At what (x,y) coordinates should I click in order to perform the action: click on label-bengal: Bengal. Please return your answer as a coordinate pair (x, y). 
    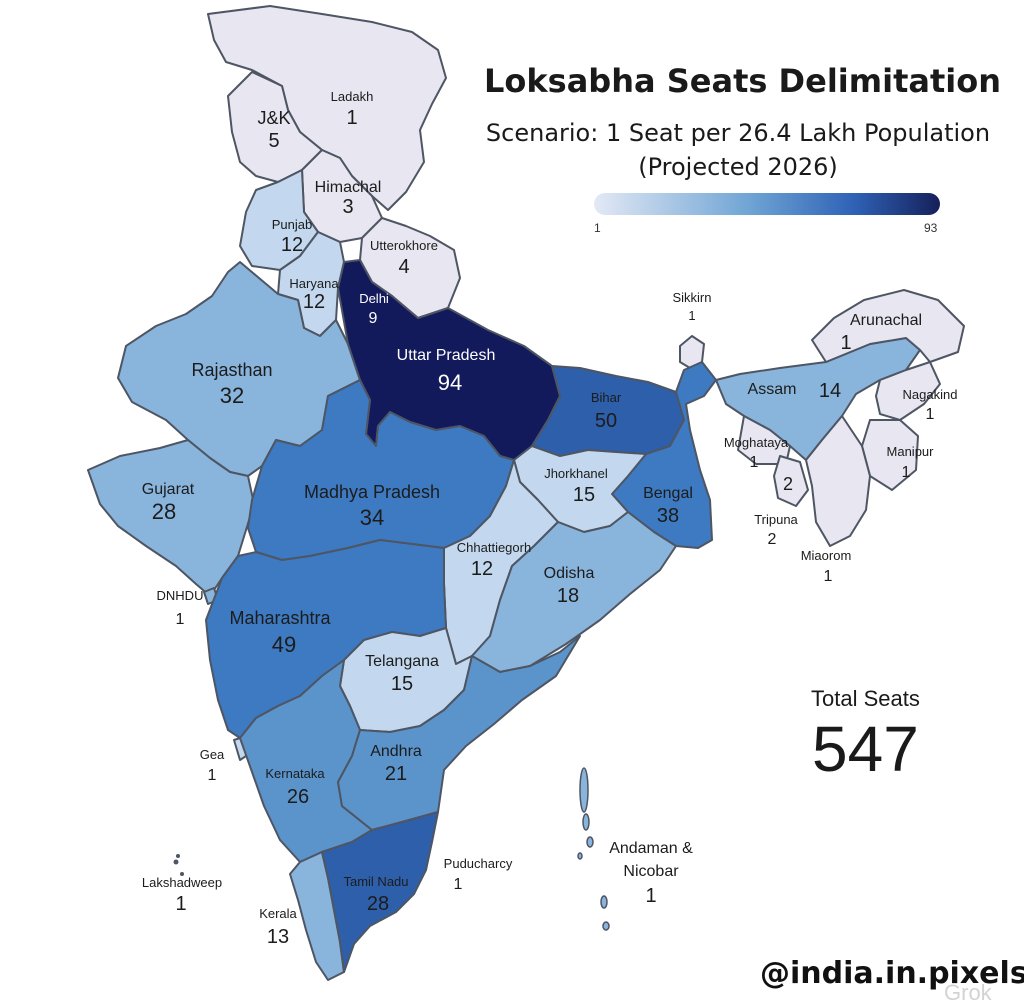
    Looking at the image, I should click on (668, 493).